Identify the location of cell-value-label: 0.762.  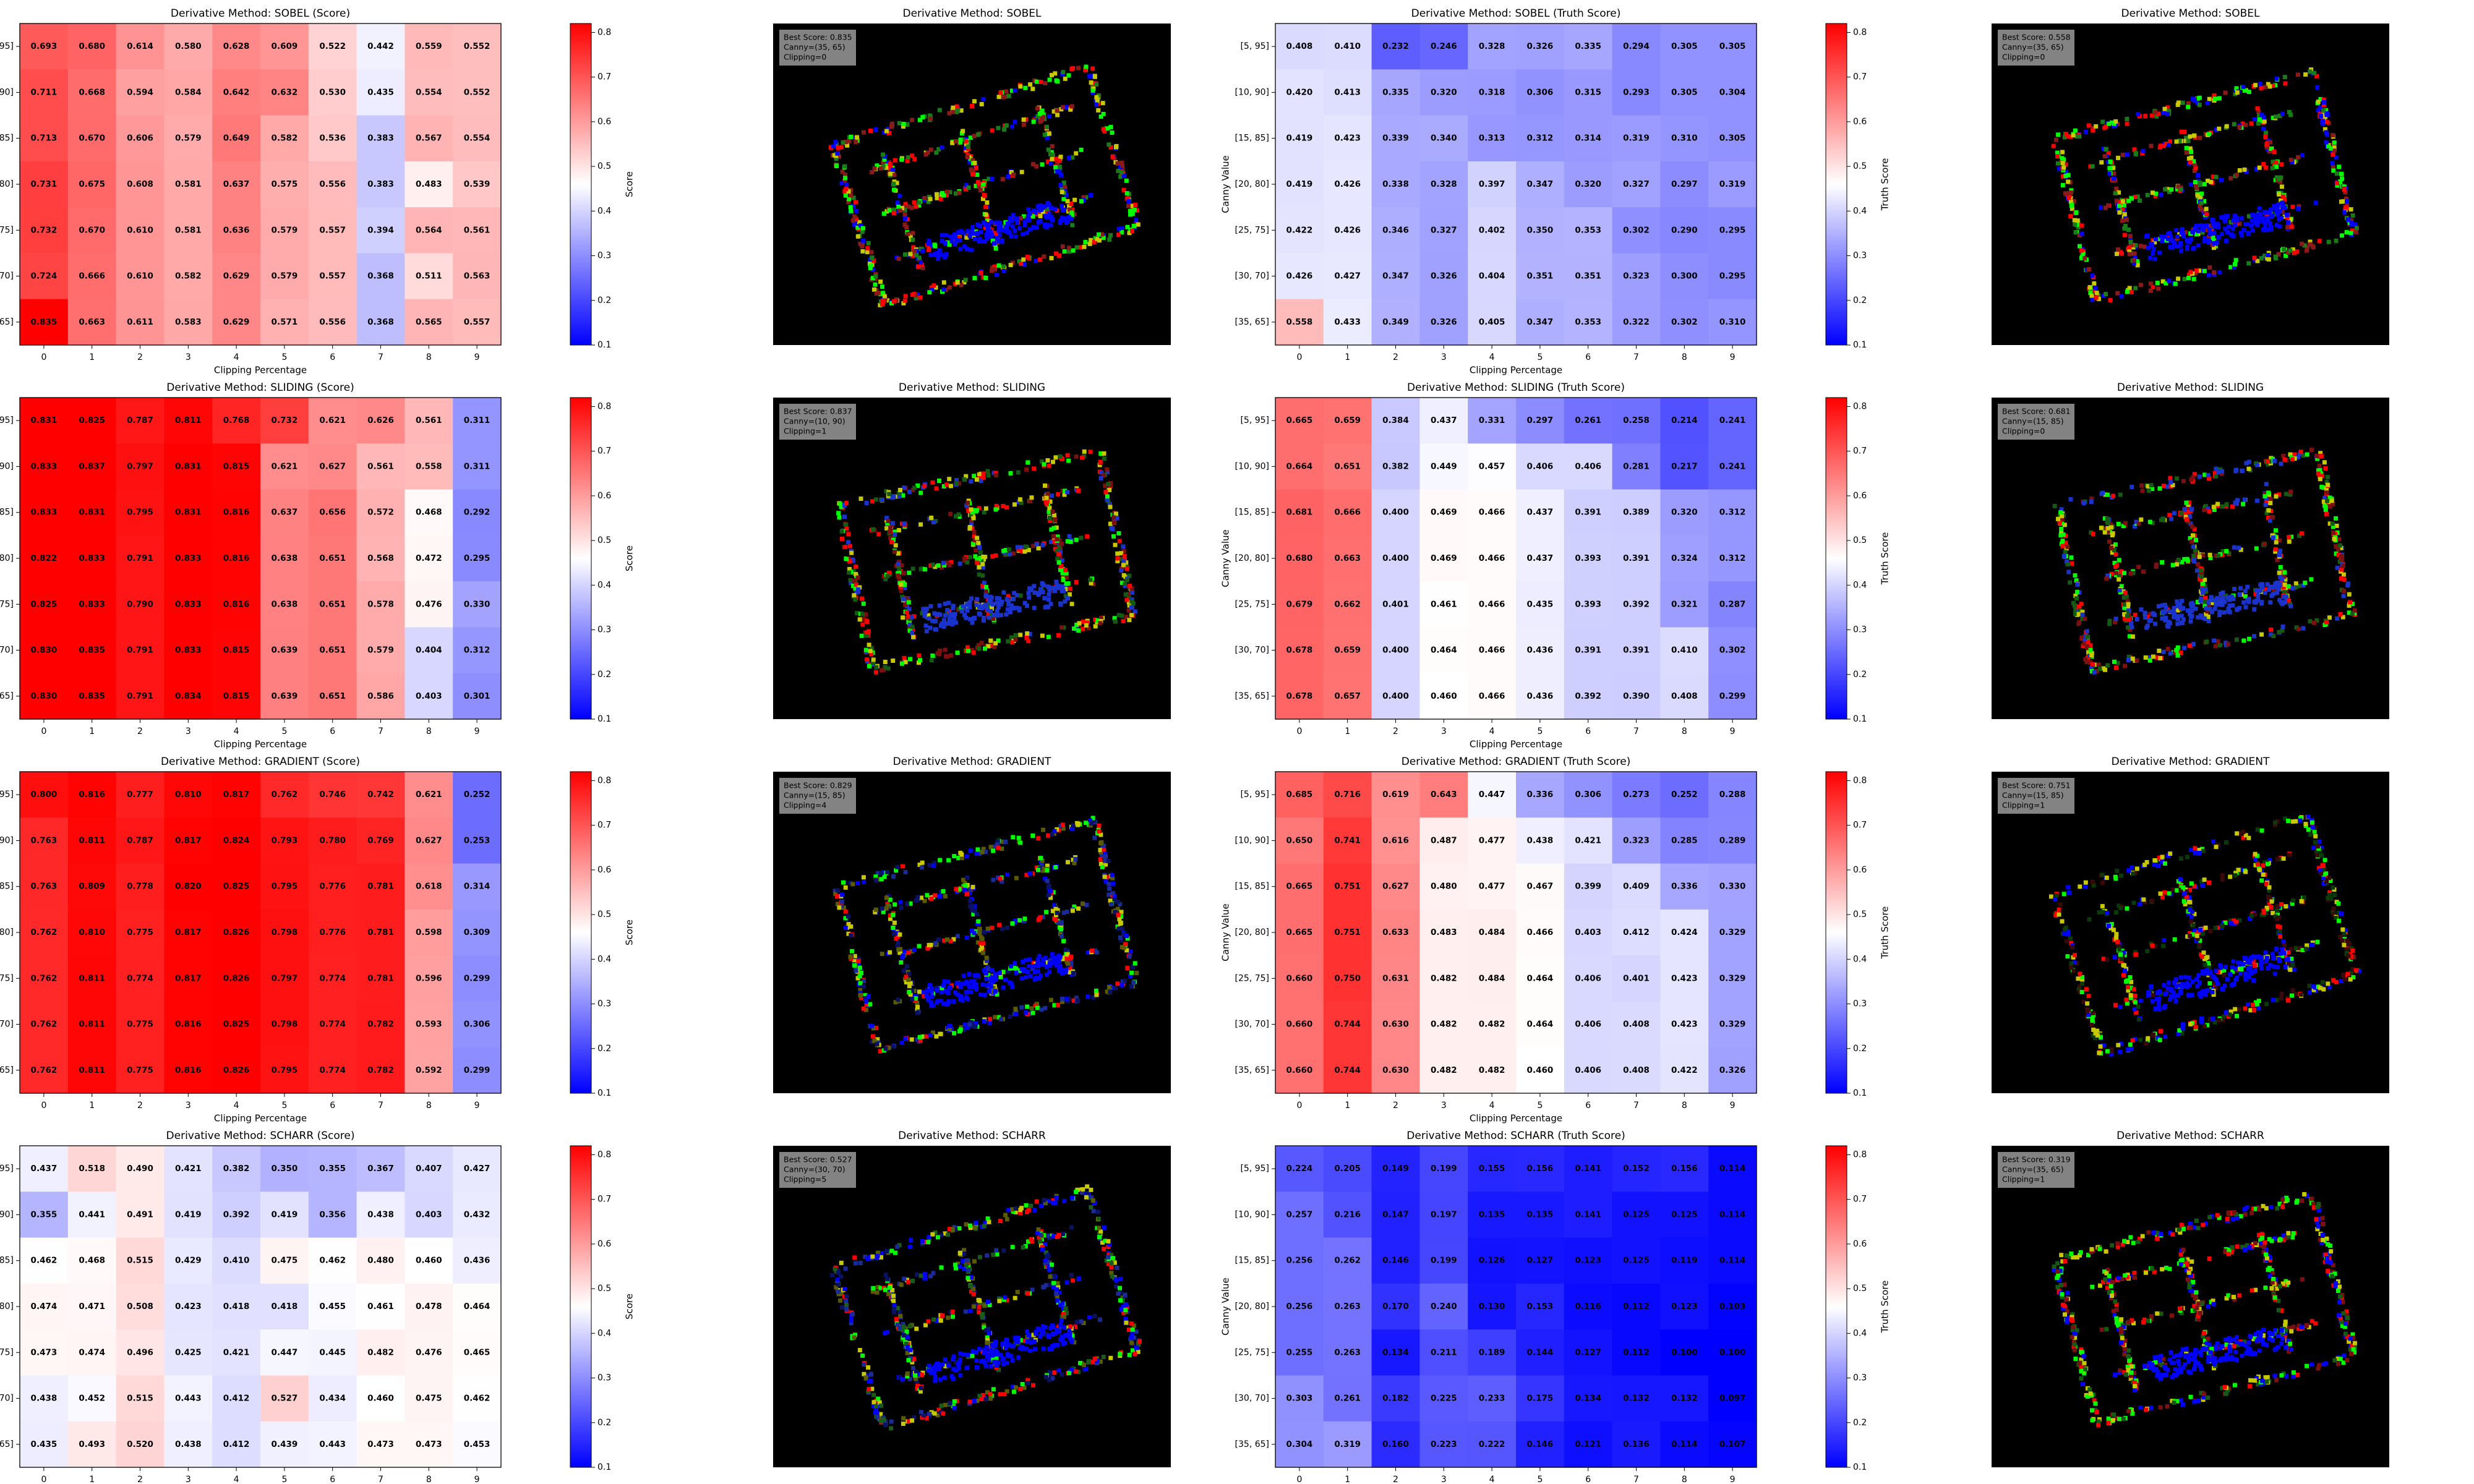
(44, 932).